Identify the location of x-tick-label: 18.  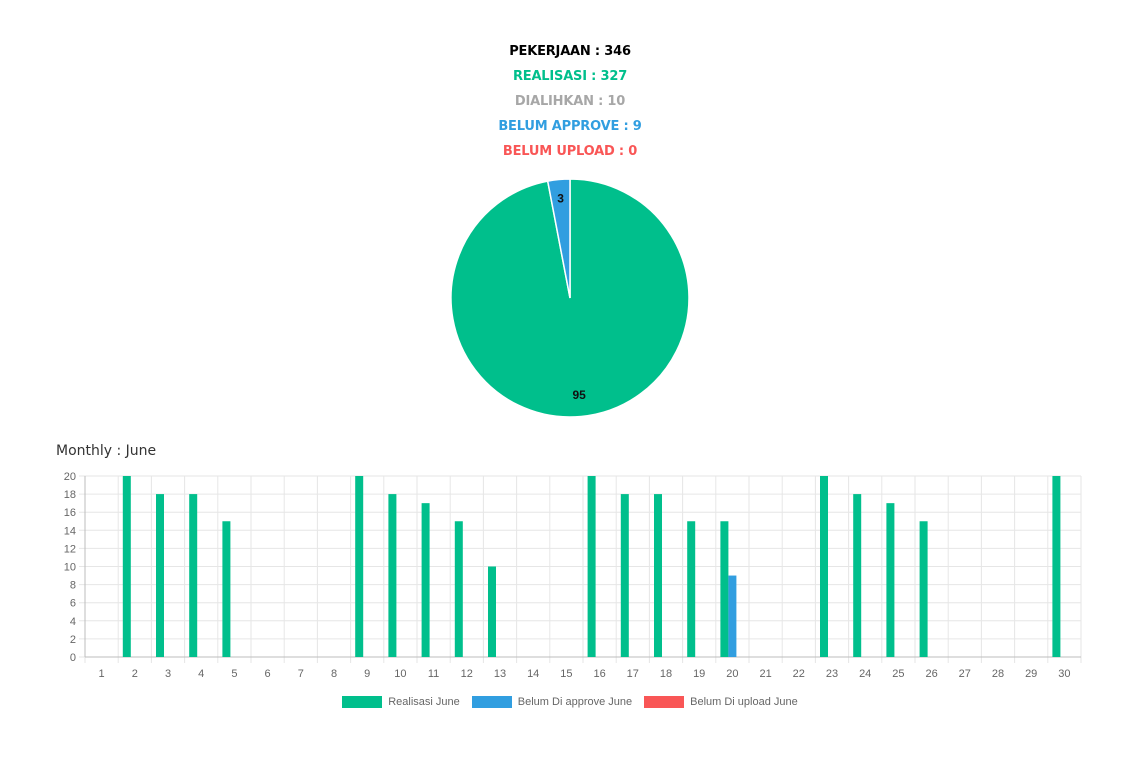
(666, 674).